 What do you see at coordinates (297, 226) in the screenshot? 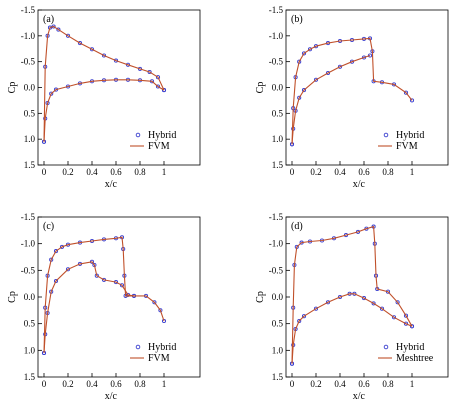
I see `panel-label: (d)` at bounding box center [297, 226].